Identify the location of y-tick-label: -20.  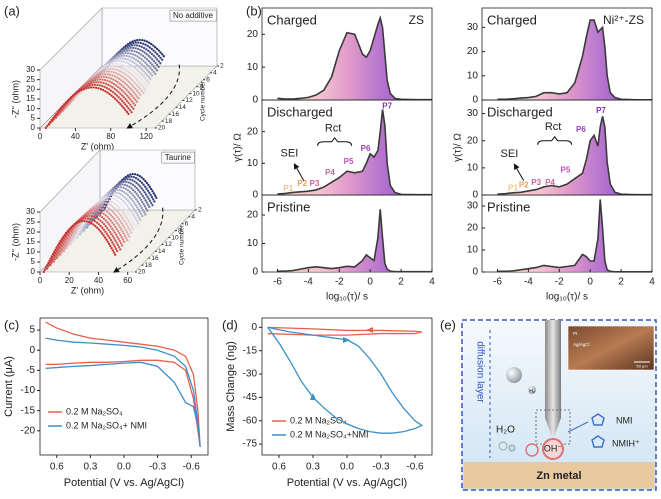
(28, 430).